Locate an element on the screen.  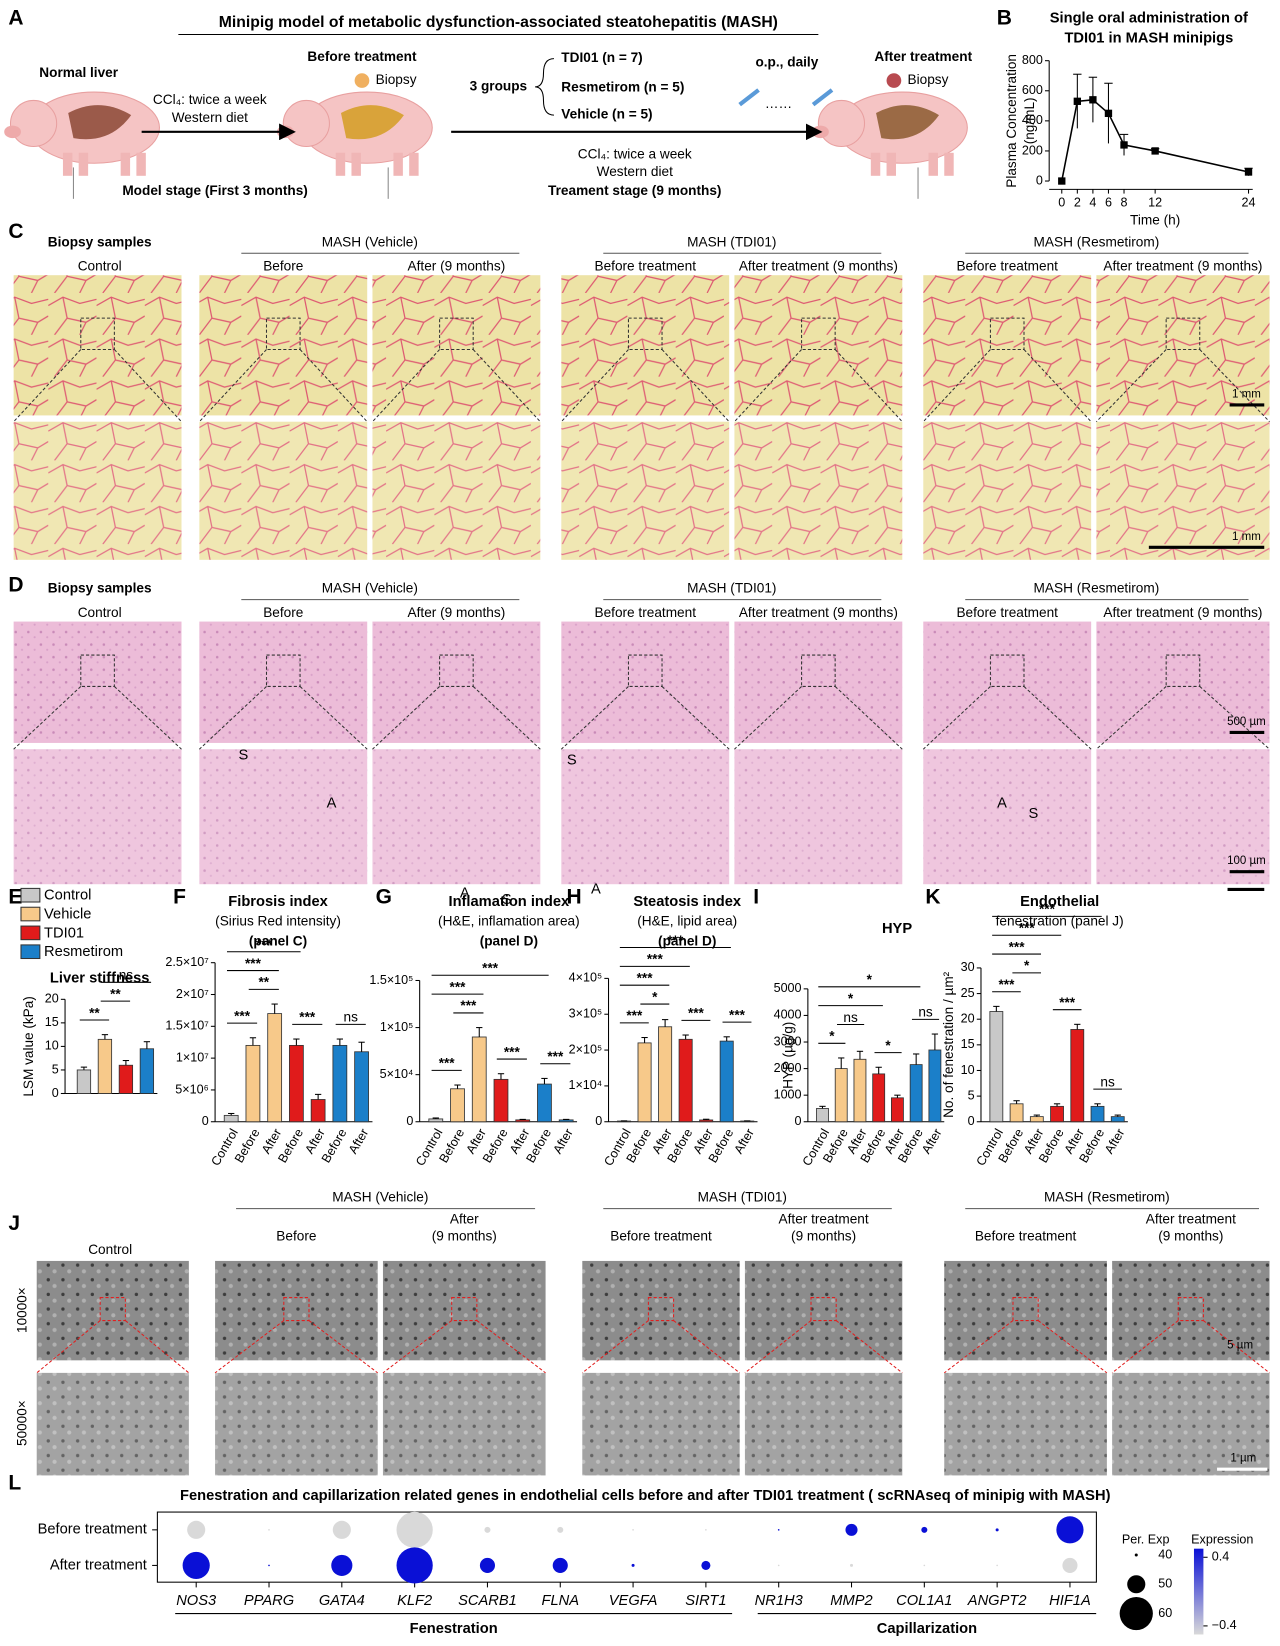
panel-letter: E is located at coordinates (15, 896).